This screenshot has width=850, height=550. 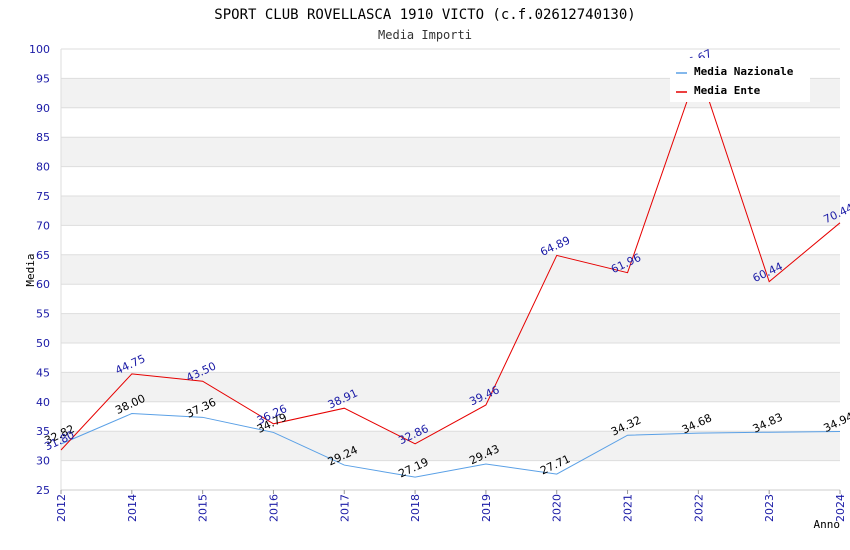 I want to click on legend-label-nazionale: Media Nazionale, so click(x=744, y=71).